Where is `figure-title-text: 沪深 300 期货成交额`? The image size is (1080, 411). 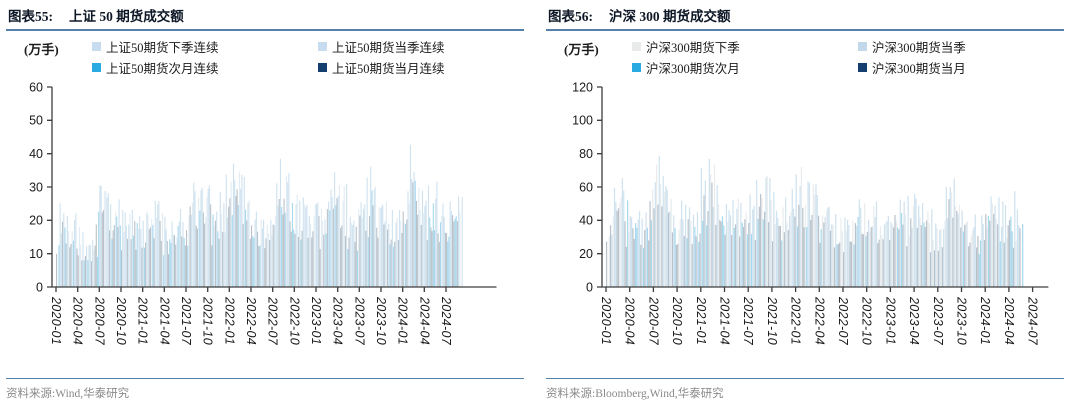
figure-title-text: 沪深 300 期货成交额 is located at coordinates (670, 16).